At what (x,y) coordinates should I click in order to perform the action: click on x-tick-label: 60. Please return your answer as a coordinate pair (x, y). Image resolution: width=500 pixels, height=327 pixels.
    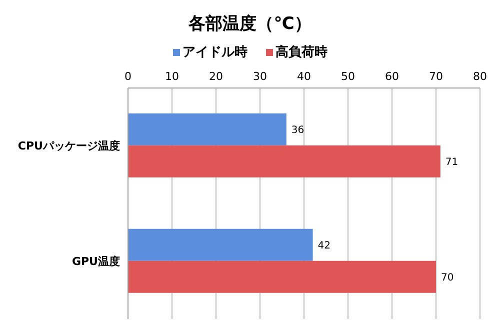
    Looking at the image, I should click on (392, 76).